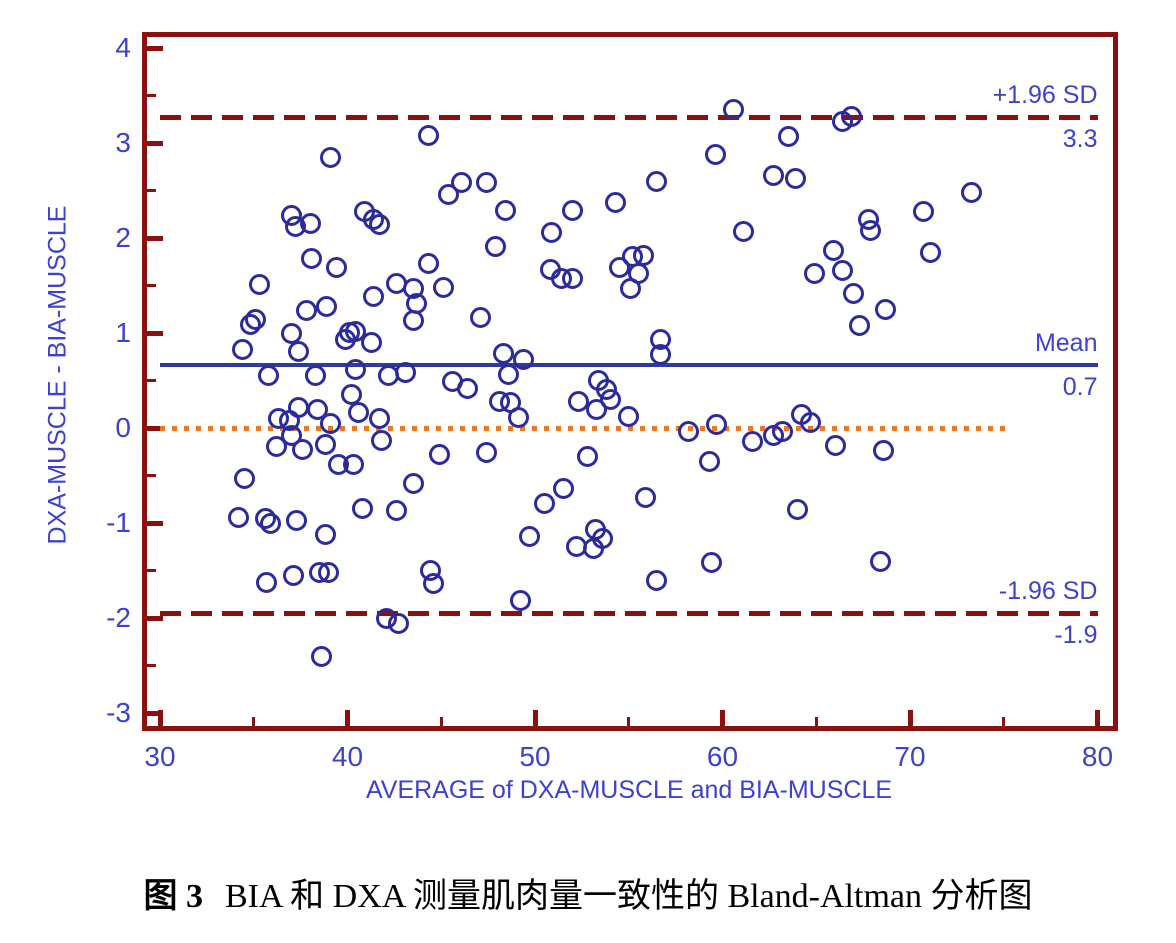  Describe the element at coordinates (1080, 387) in the screenshot. I see `mean-value-label: 0.7` at that location.